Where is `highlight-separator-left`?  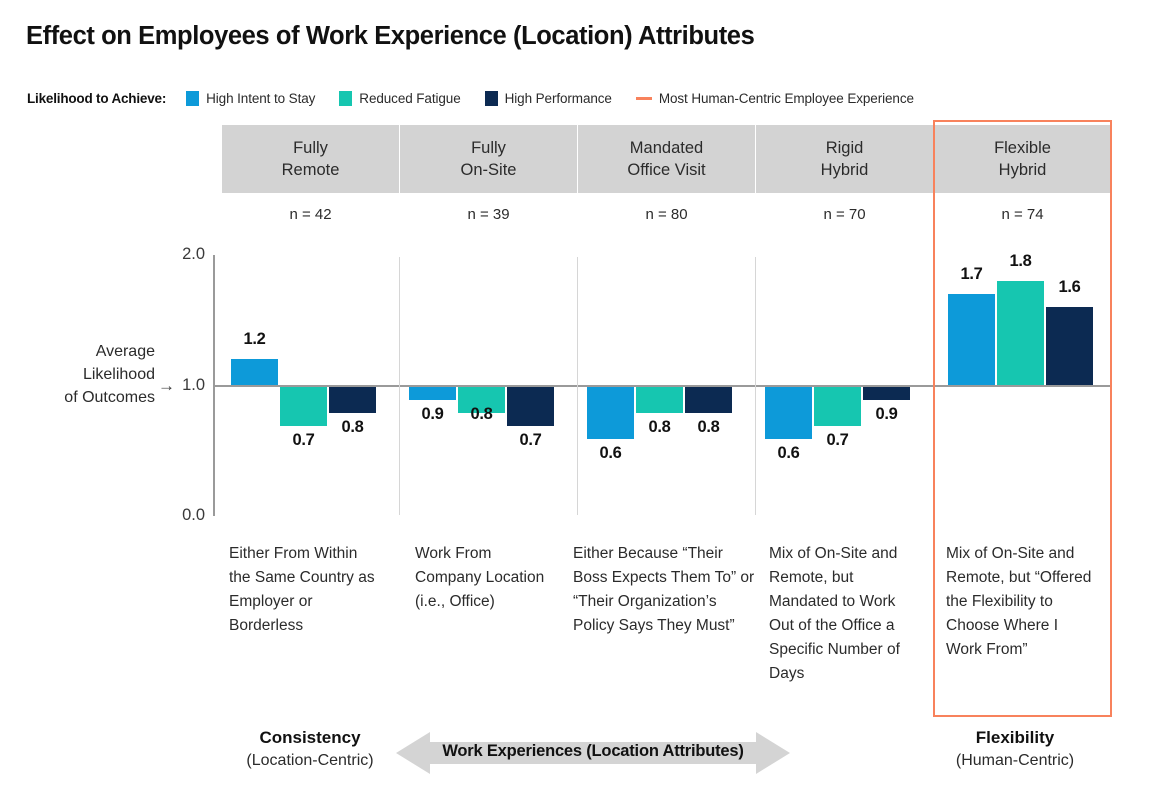 highlight-separator-left is located at coordinates (934, 351).